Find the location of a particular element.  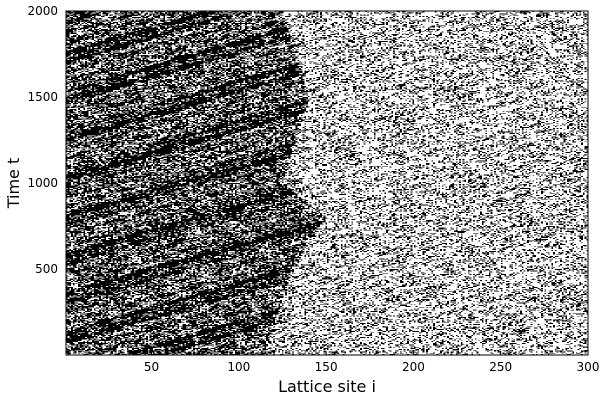

x-tick-label: 50 is located at coordinates (151, 367).